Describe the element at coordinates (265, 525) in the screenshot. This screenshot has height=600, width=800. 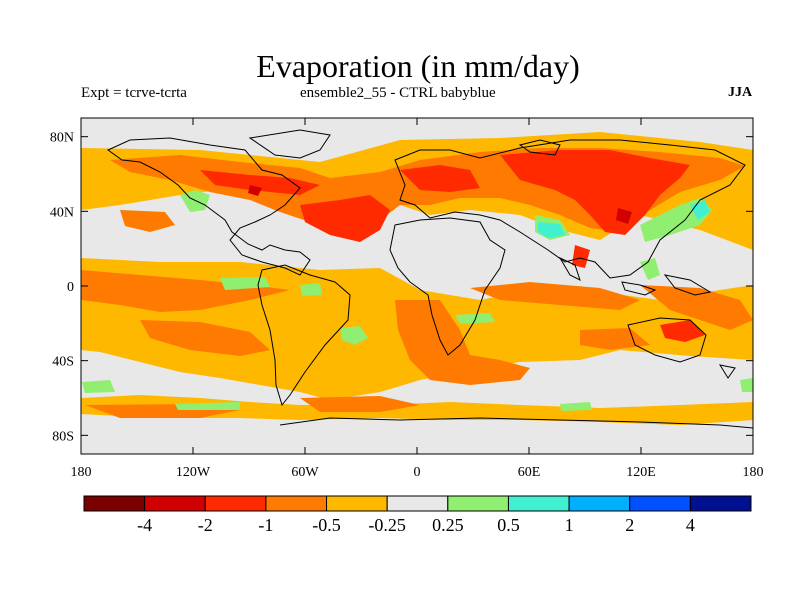
I see `colorbar-label: -1` at that location.